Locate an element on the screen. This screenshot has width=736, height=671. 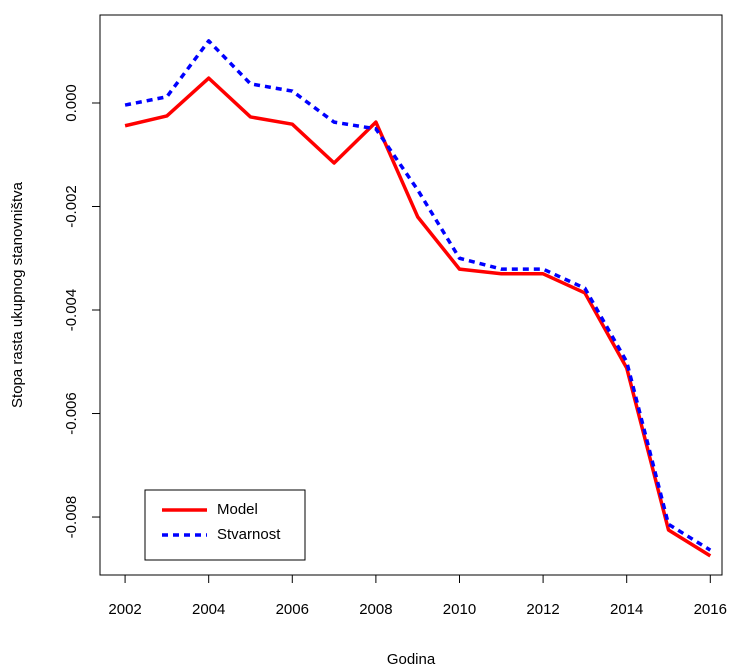
x-tick-label: 2002 is located at coordinates (124, 609).